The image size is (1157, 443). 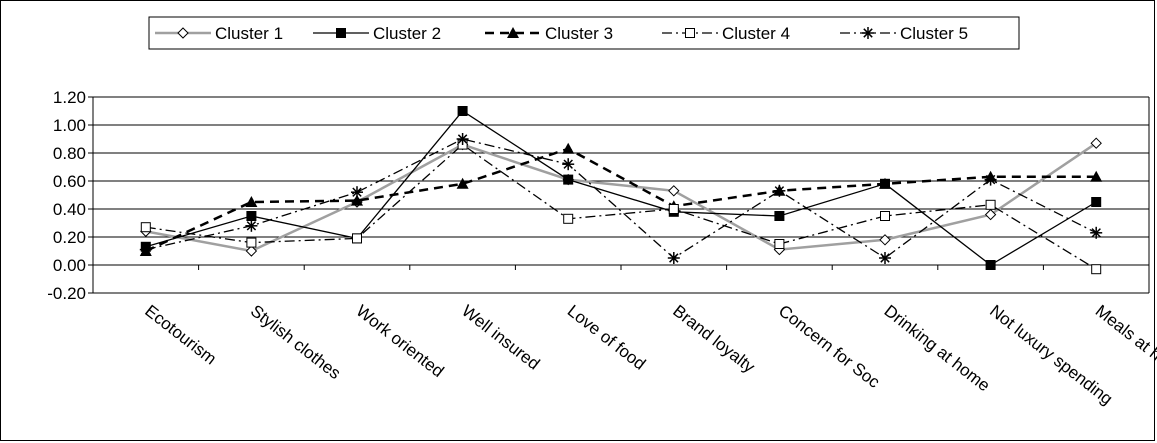 I want to click on legend-item-5: Cluster 5, so click(x=904, y=33).